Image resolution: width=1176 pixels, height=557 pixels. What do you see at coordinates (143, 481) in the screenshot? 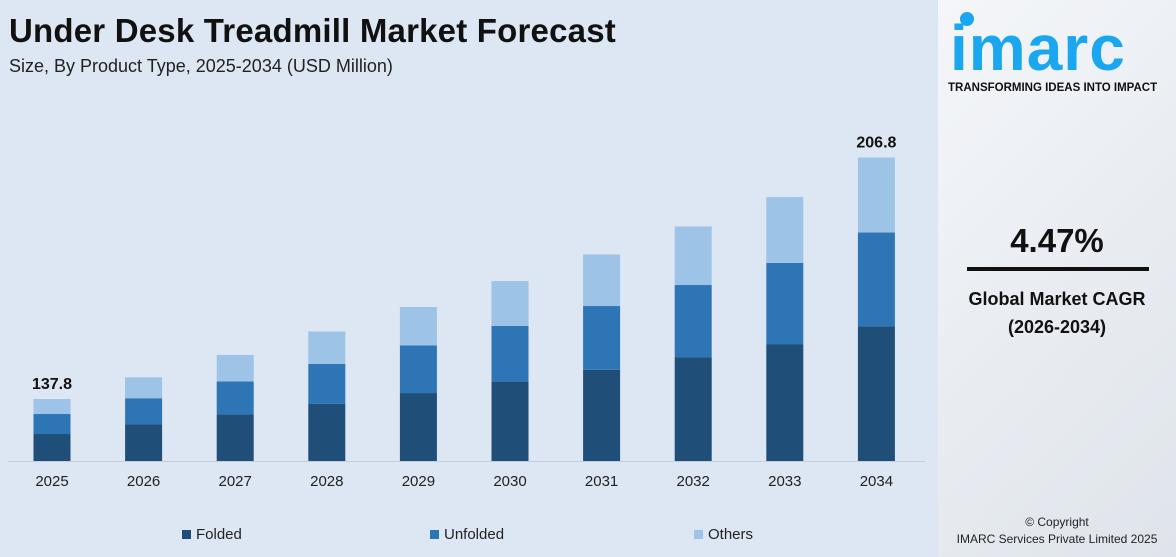
I see `x-tick-label: 2026` at bounding box center [143, 481].